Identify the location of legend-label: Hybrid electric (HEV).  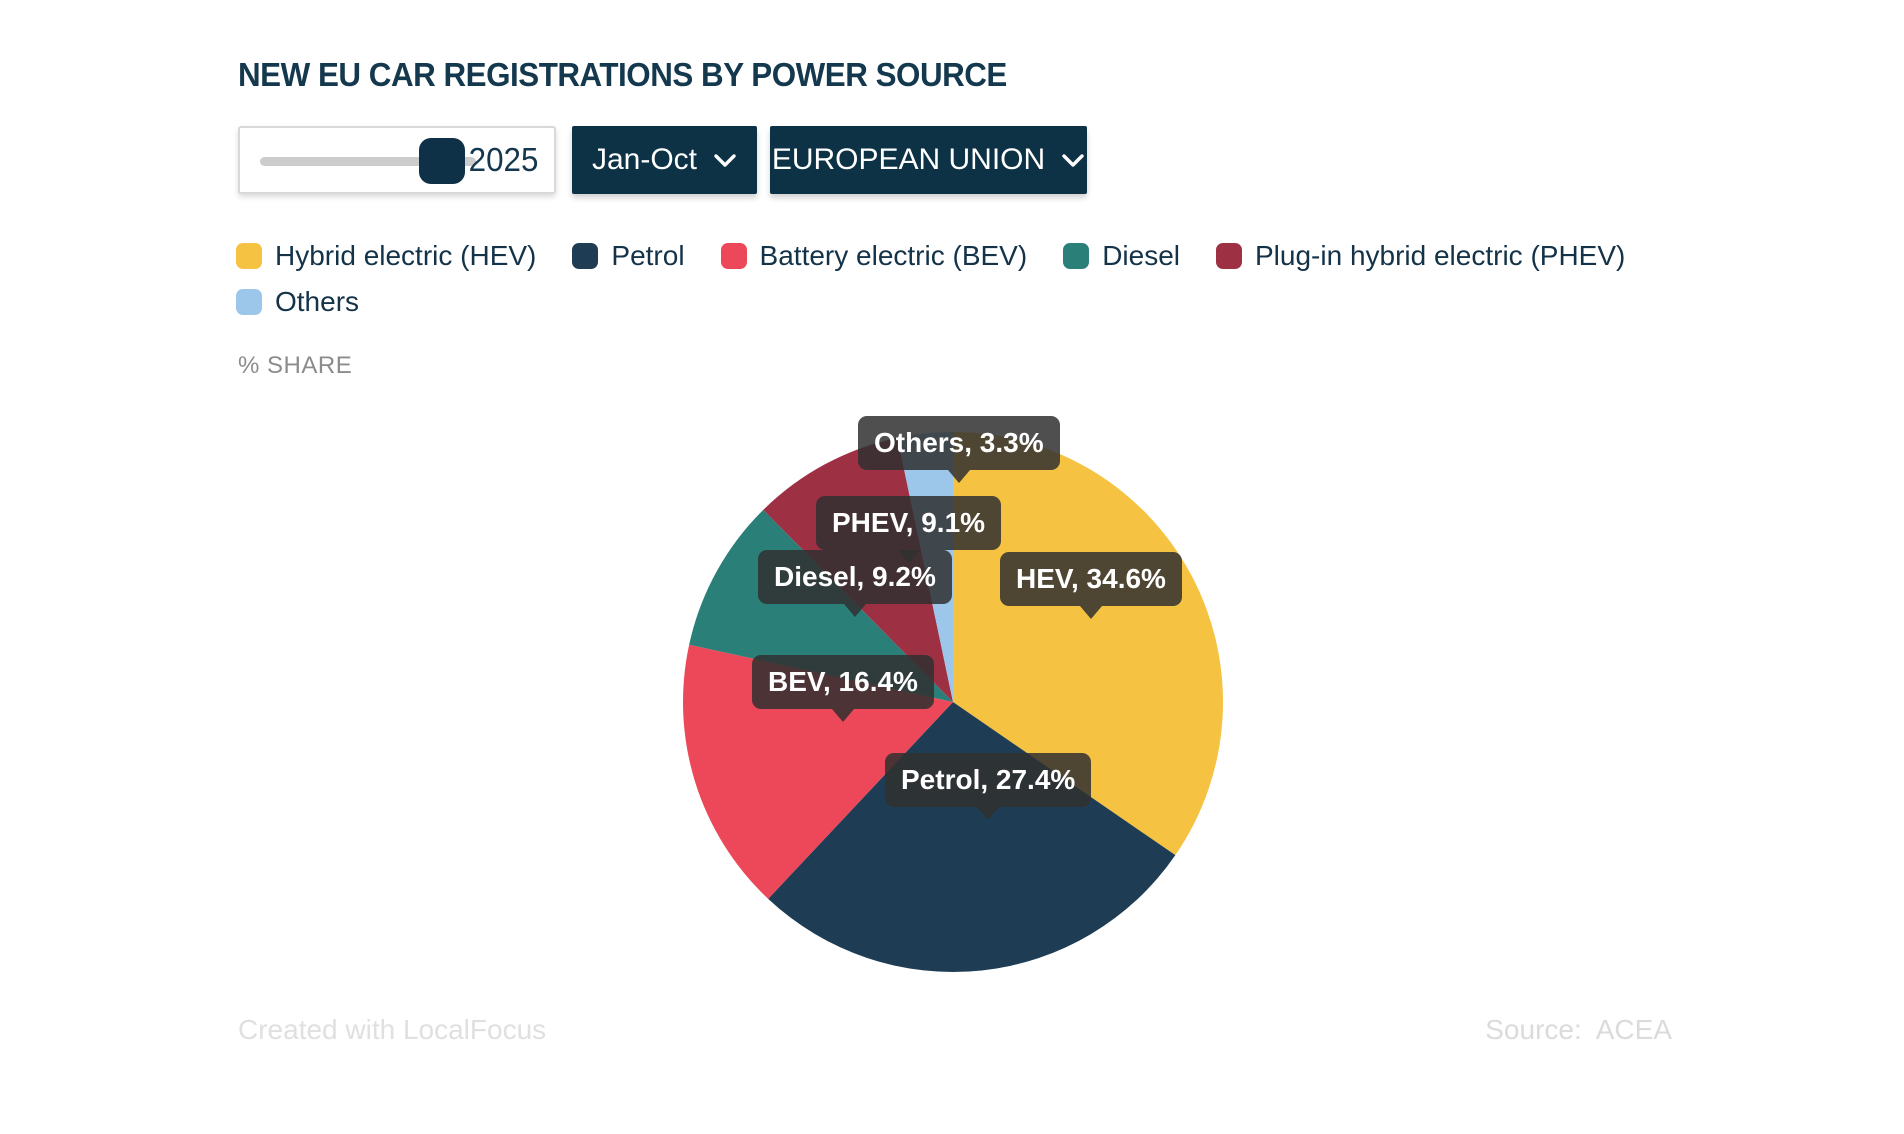
(406, 255).